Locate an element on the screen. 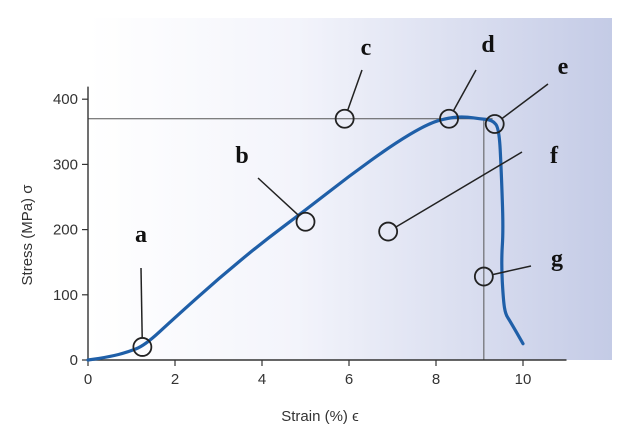 Image resolution: width=636 pixels, height=437 pixels. annotation-d: d is located at coordinates (467, 80).